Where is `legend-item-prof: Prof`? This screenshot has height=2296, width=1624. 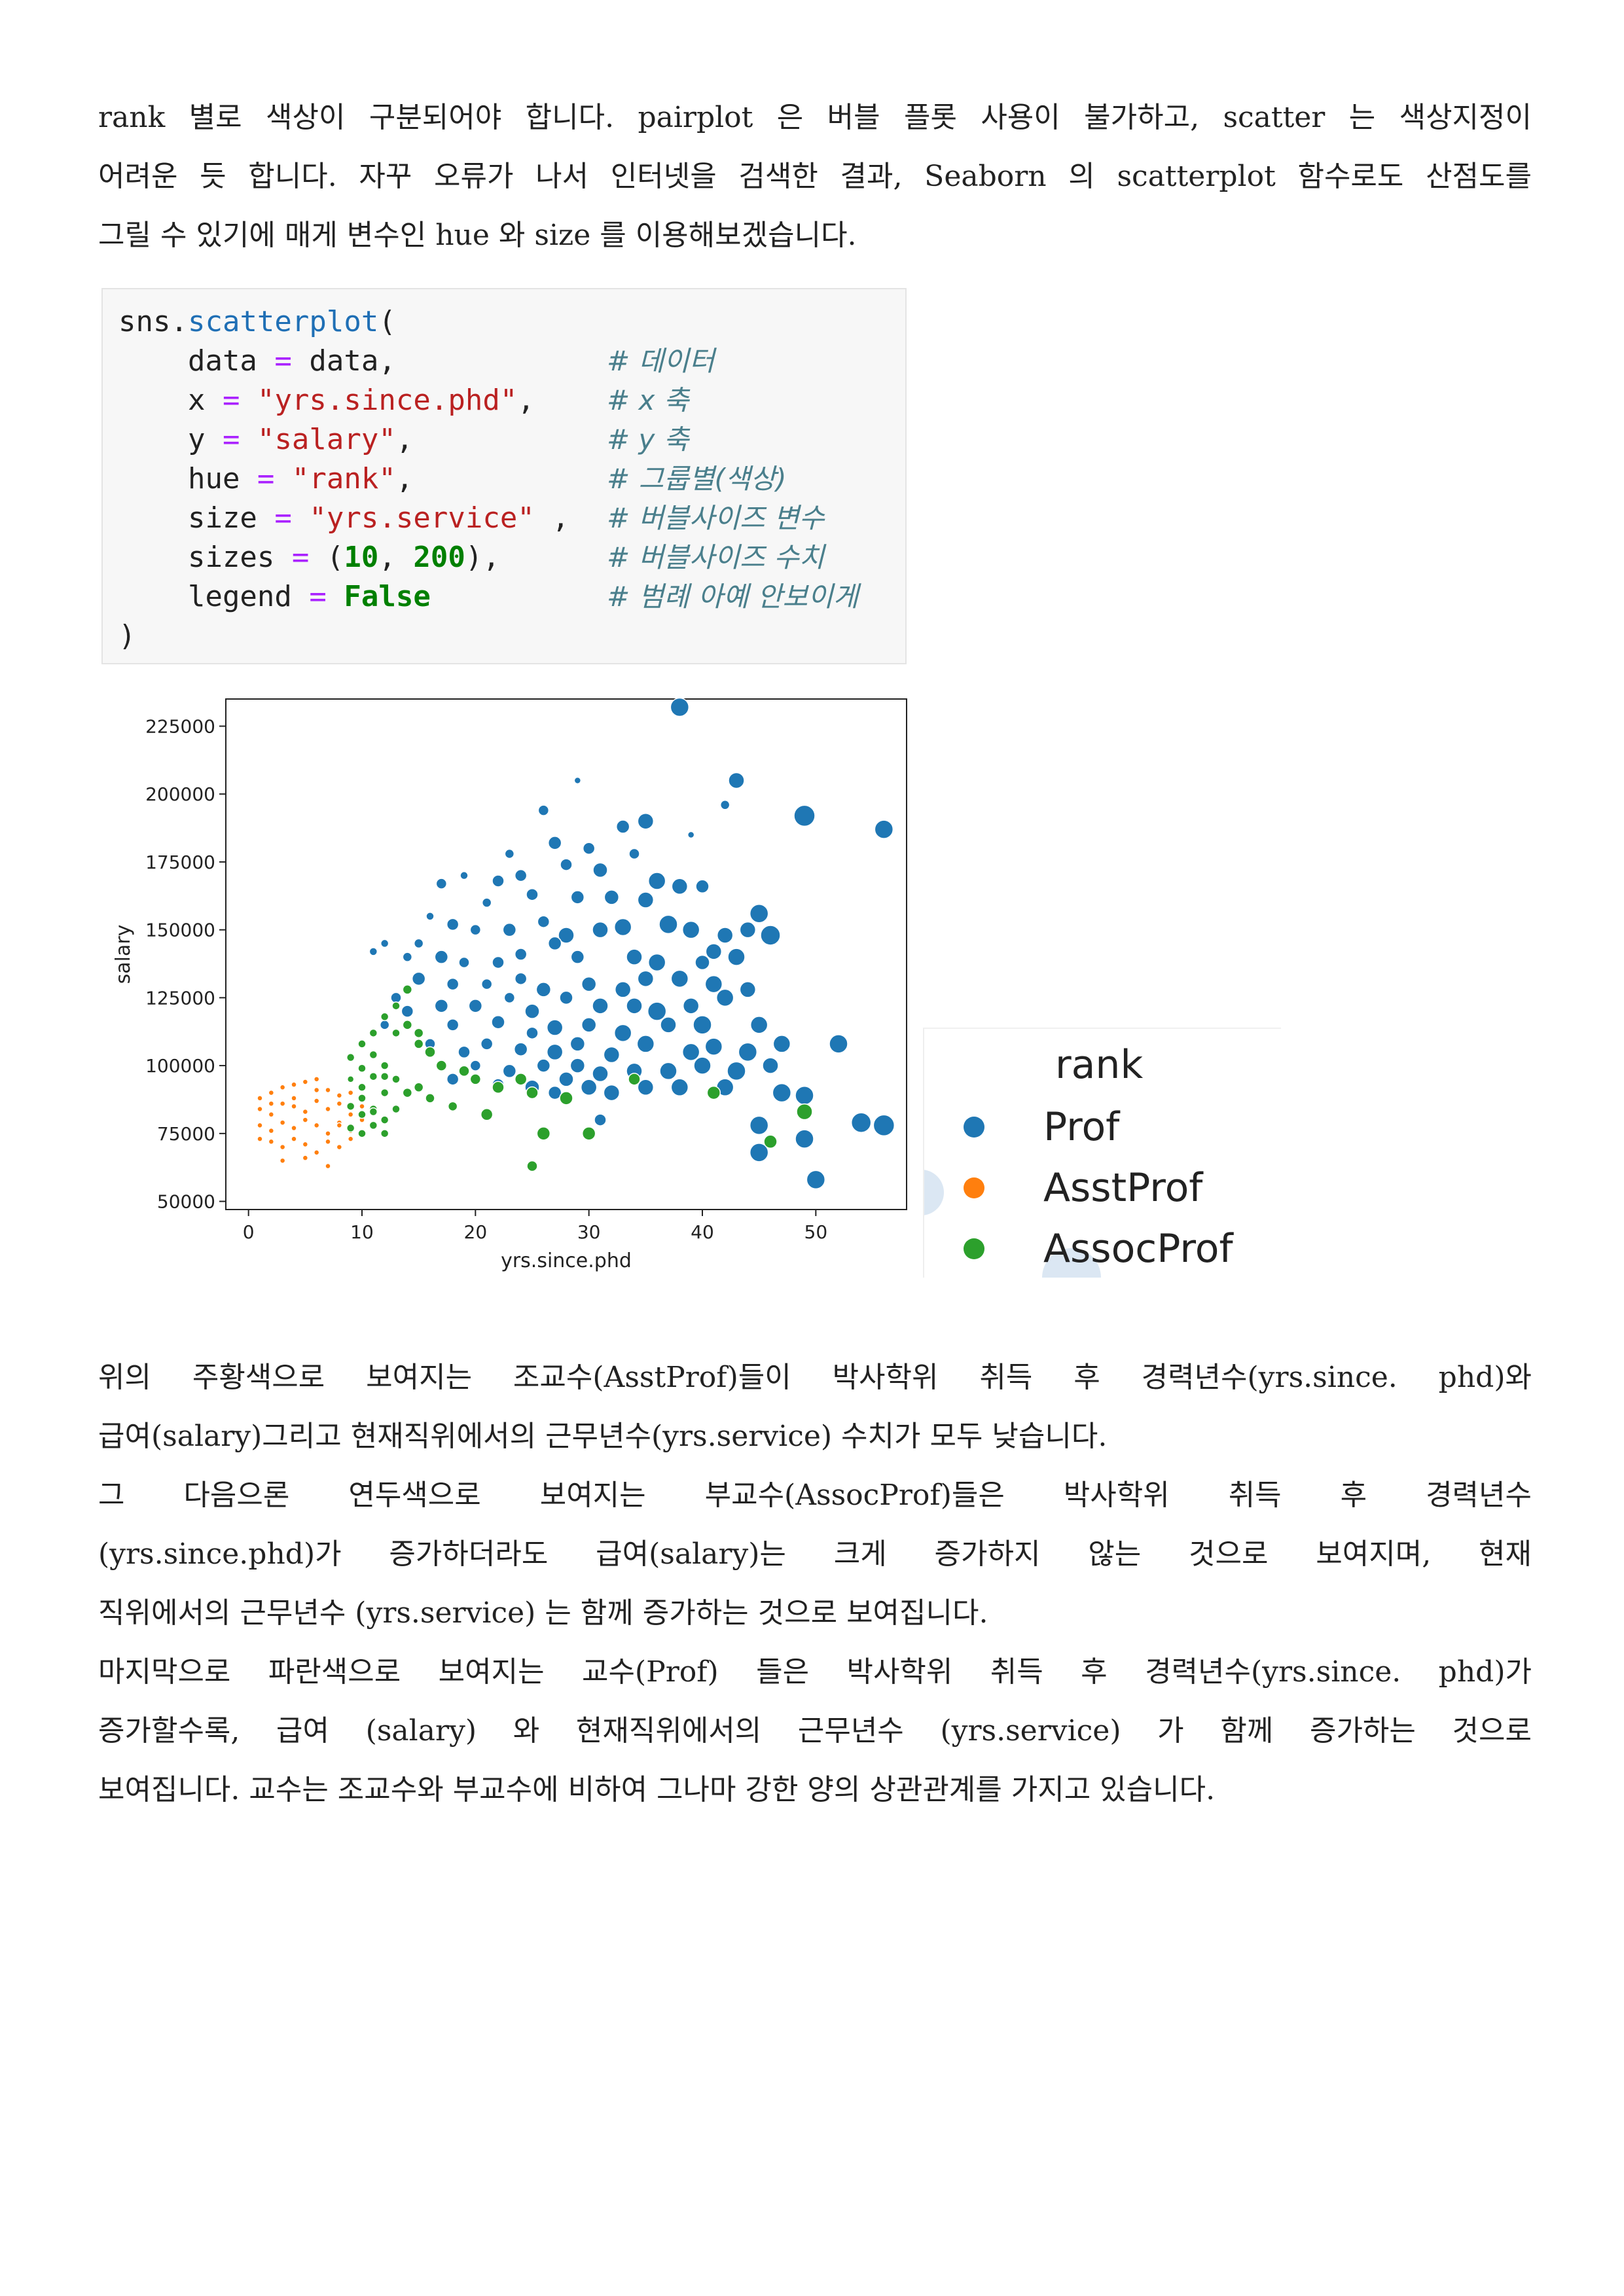
legend-item-prof: Prof is located at coordinates (1041, 1127).